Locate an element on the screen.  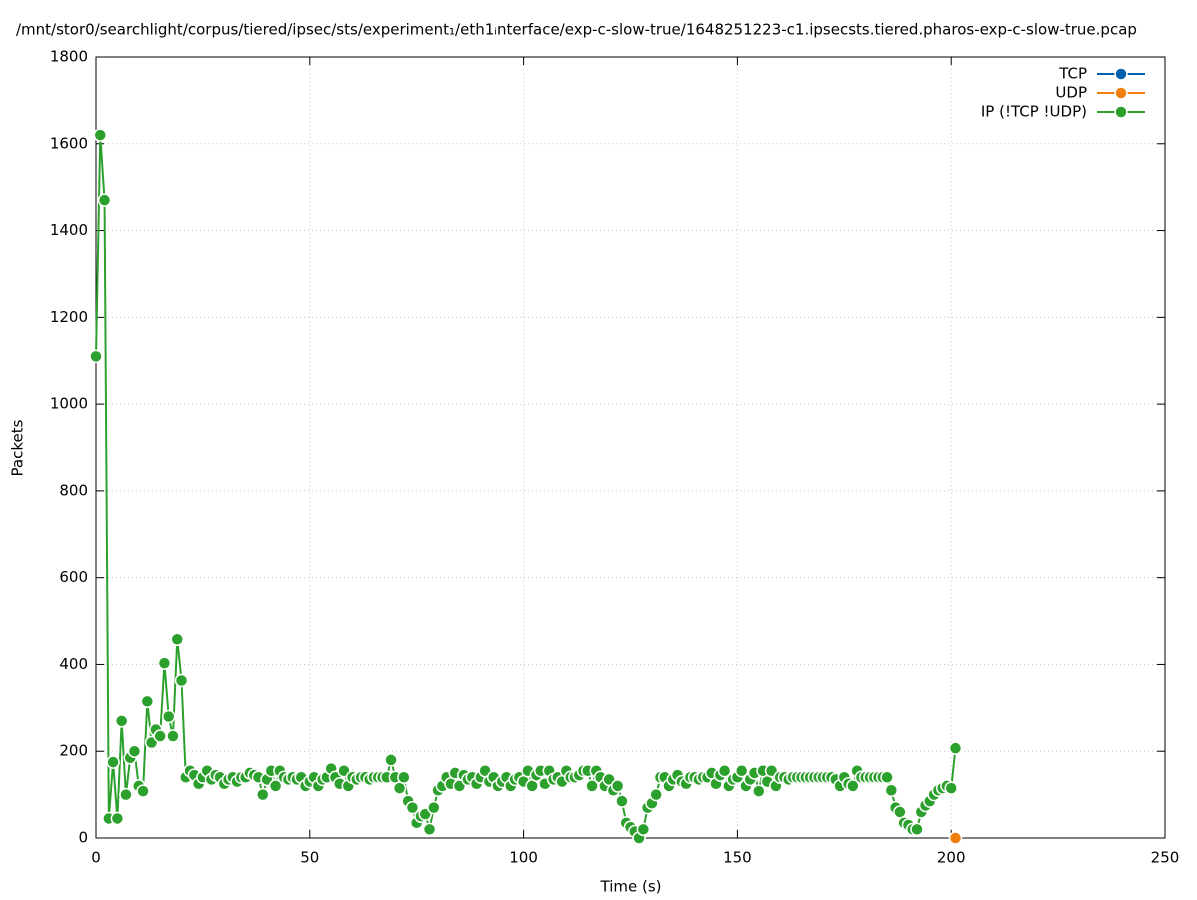
x-tick-label: 200 is located at coordinates (951, 858).